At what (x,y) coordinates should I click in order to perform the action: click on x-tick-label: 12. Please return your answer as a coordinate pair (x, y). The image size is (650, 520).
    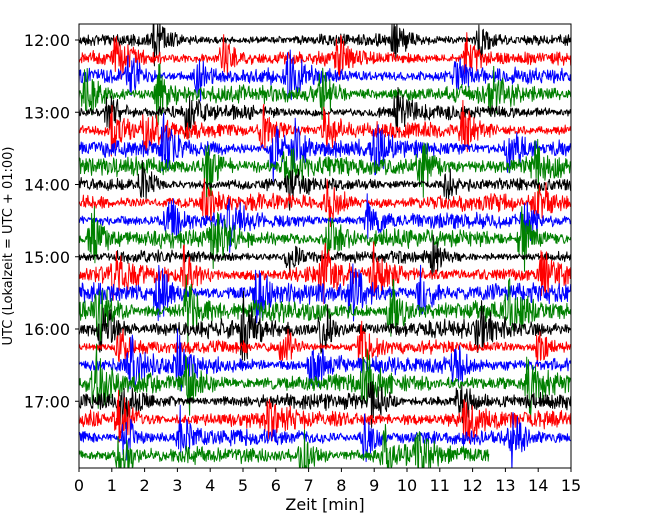
    Looking at the image, I should click on (472, 485).